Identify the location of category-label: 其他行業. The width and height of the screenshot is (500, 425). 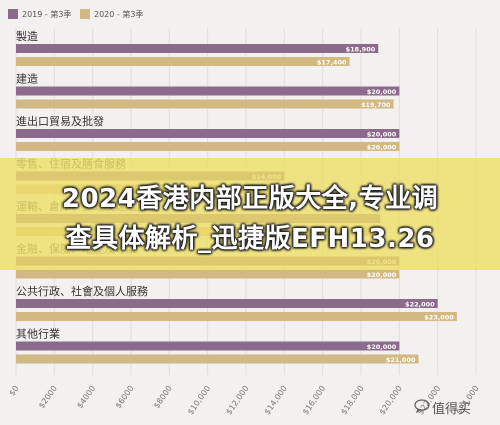
(38, 334).